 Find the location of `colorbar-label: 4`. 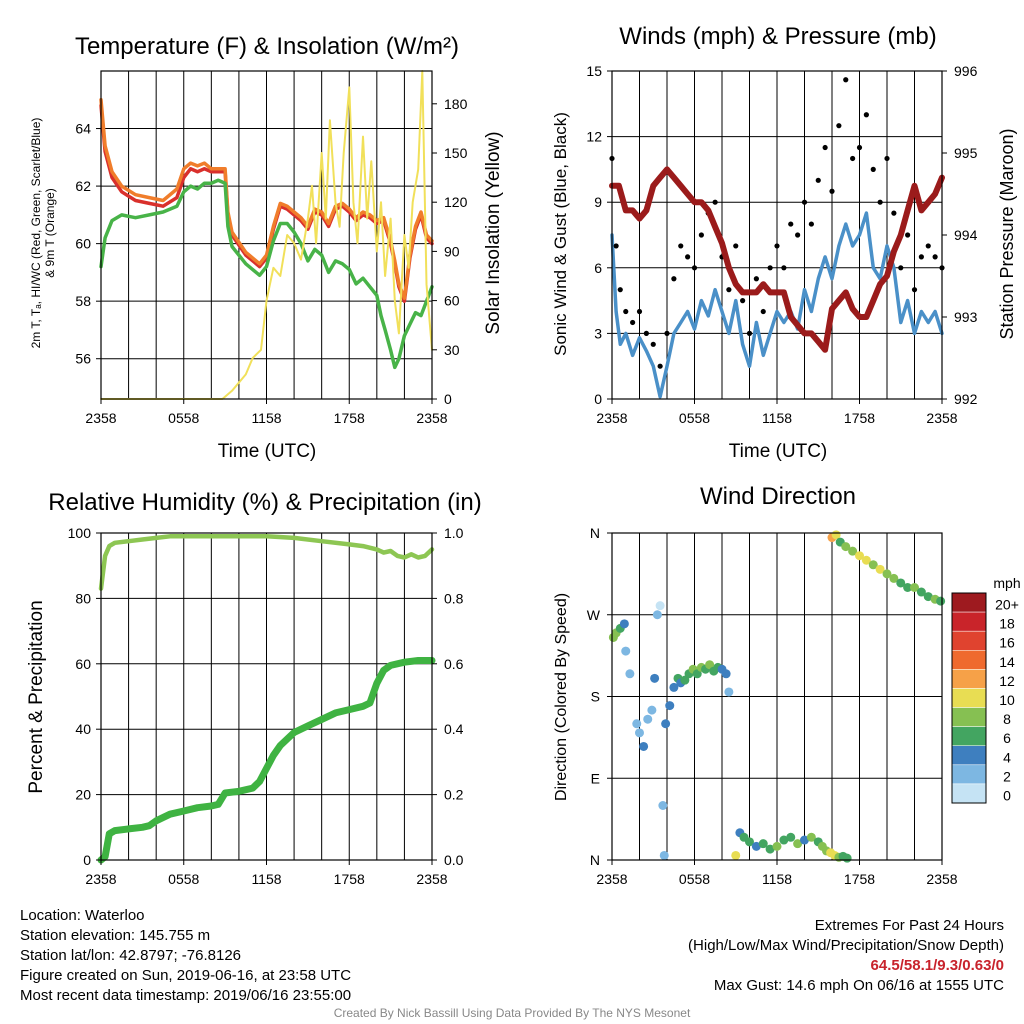

colorbar-label: 4 is located at coordinates (1007, 757).